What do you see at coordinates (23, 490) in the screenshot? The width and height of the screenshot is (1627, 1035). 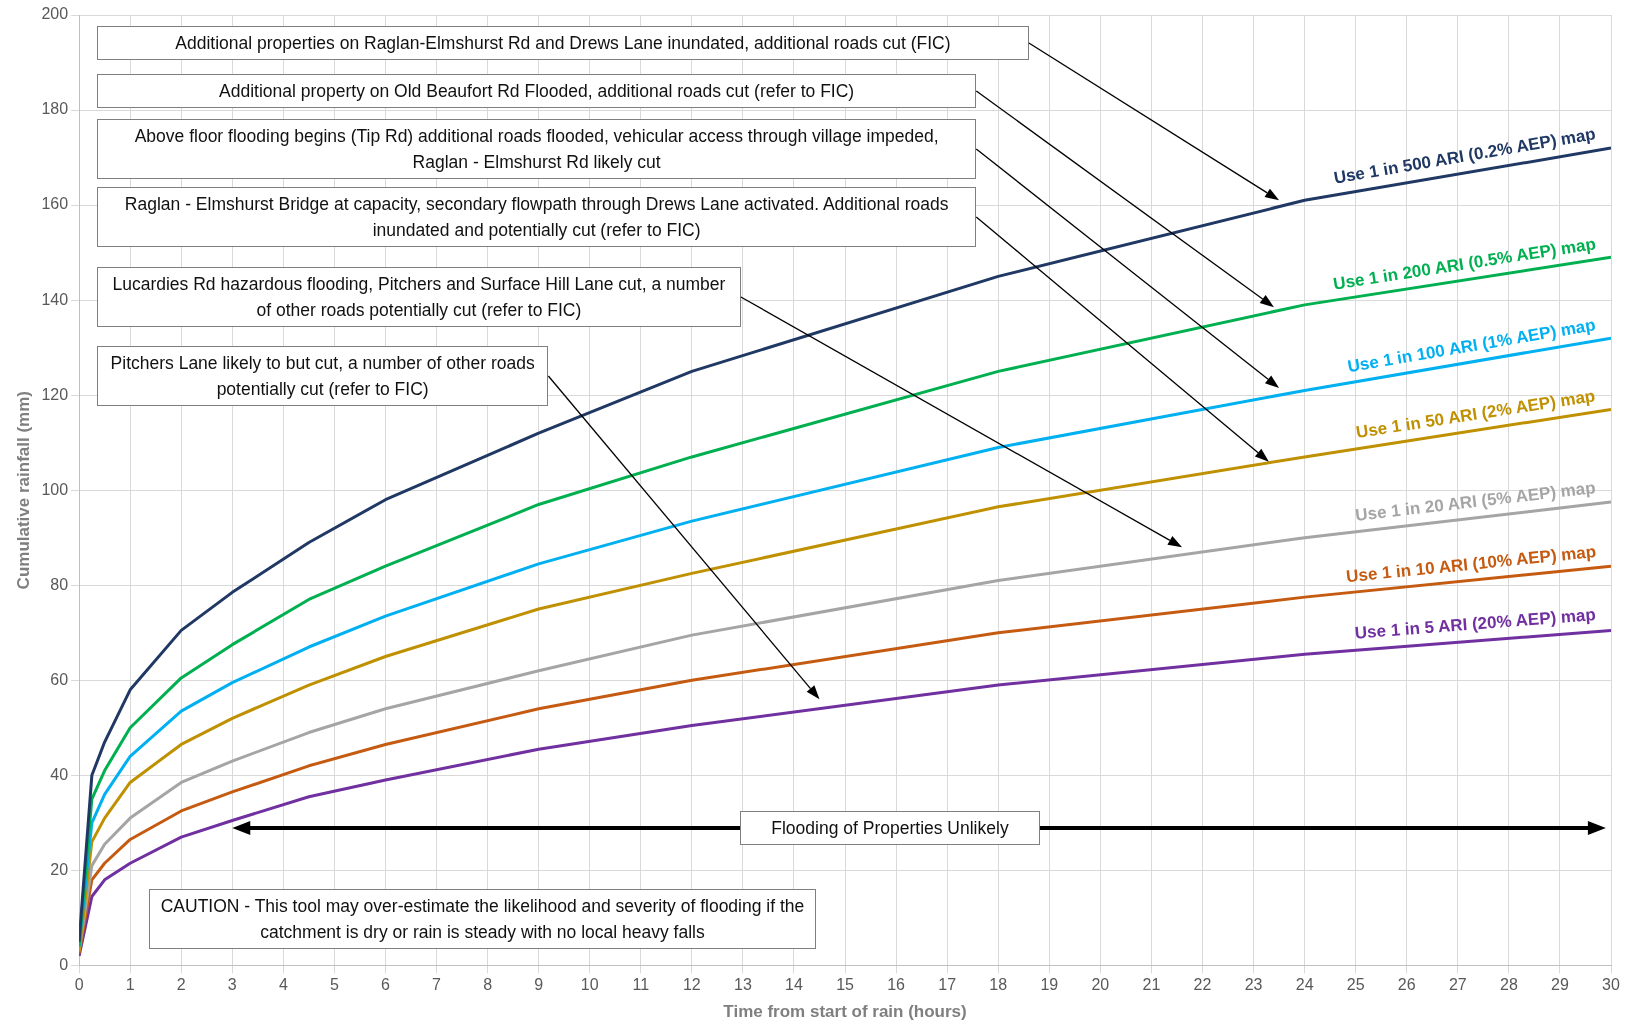 I see `y-axis-title: Cumulative rainfall (mm)` at bounding box center [23, 490].